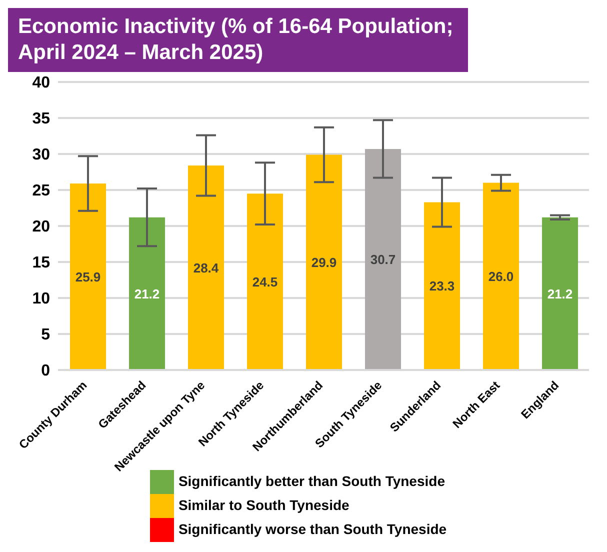 The width and height of the screenshot is (607, 552). What do you see at coordinates (236, 39) in the screenshot?
I see `chart-title: Economic Inactivity (% of 16-64 Population; April 2024 – March 2025)` at bounding box center [236, 39].